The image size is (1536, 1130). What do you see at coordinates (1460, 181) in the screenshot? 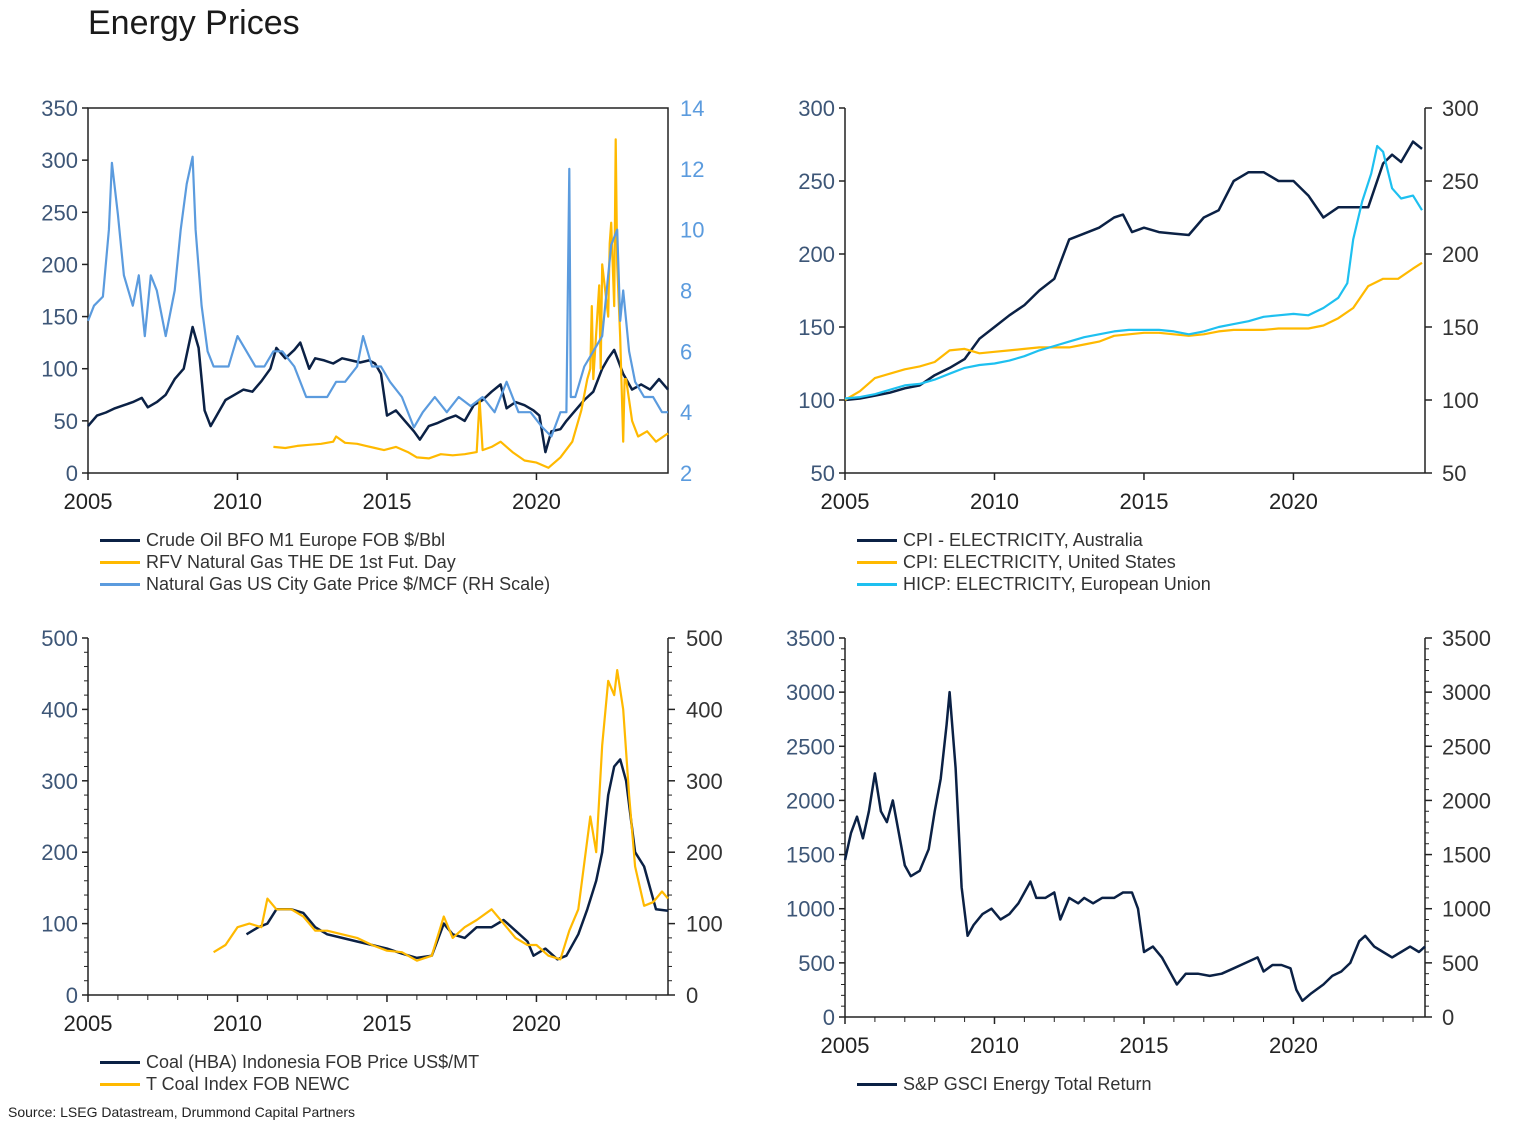
I see `y2-tick-label: 250` at bounding box center [1460, 181].